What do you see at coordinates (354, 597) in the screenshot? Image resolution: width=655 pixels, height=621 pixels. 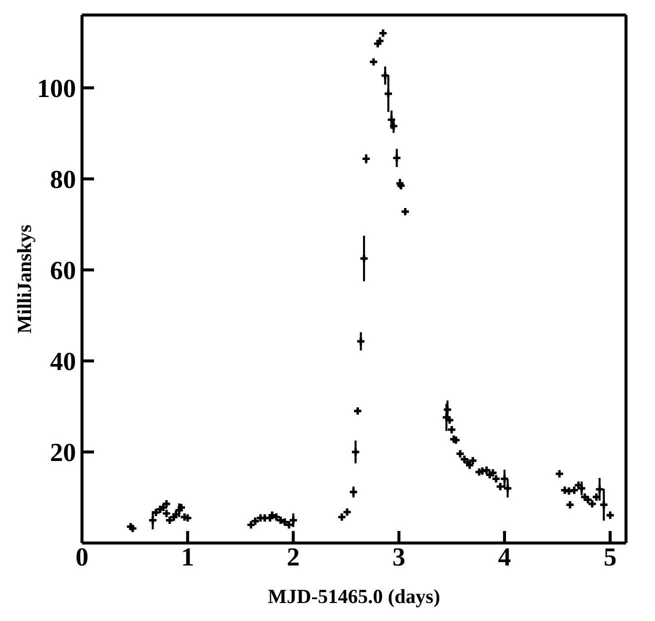 I see `x-axis-title: MJD-51465.0 (days)` at bounding box center [354, 597].